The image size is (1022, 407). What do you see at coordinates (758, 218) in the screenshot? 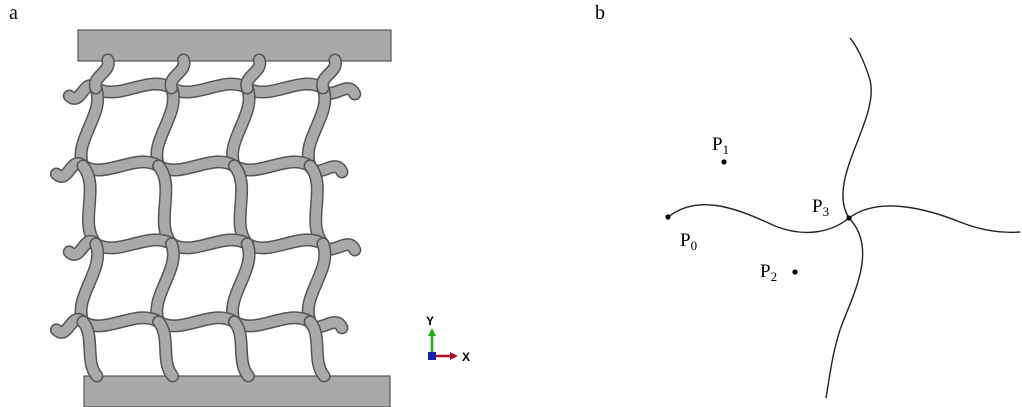
I see `curve-left-arm` at bounding box center [758, 218].